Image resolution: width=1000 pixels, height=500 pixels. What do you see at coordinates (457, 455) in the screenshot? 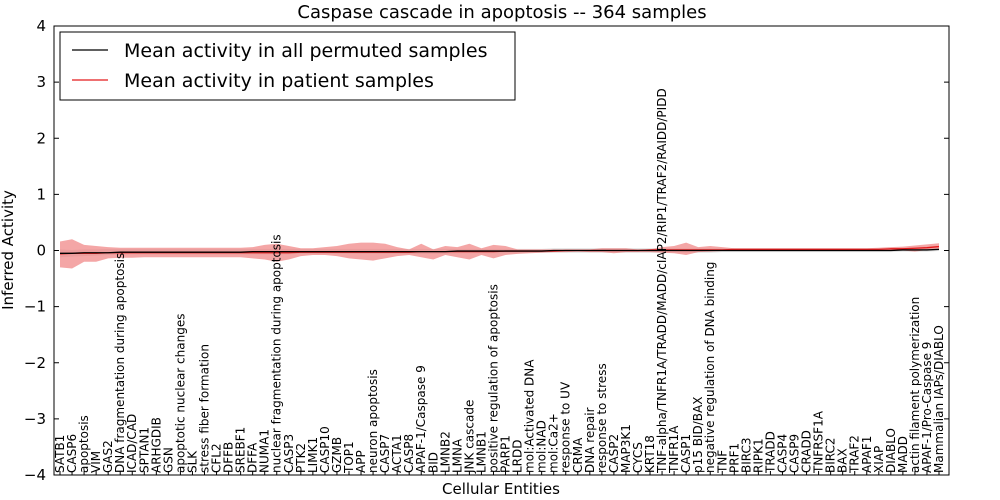
I see `x-category-label: LMNA` at bounding box center [457, 455].